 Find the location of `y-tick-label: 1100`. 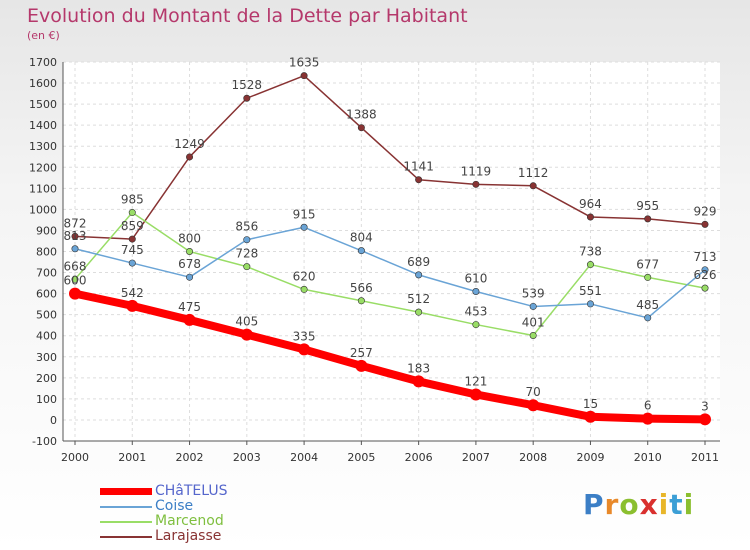

y-tick-label: 1100 is located at coordinates (43, 188).